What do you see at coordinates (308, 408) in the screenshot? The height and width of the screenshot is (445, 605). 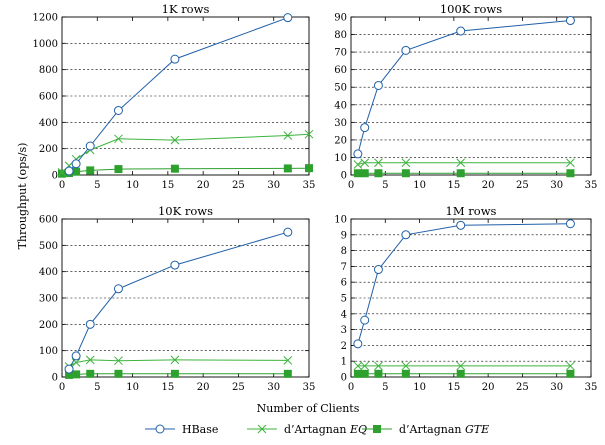 I see `x-axis-label: Number of Clients` at bounding box center [308, 408].